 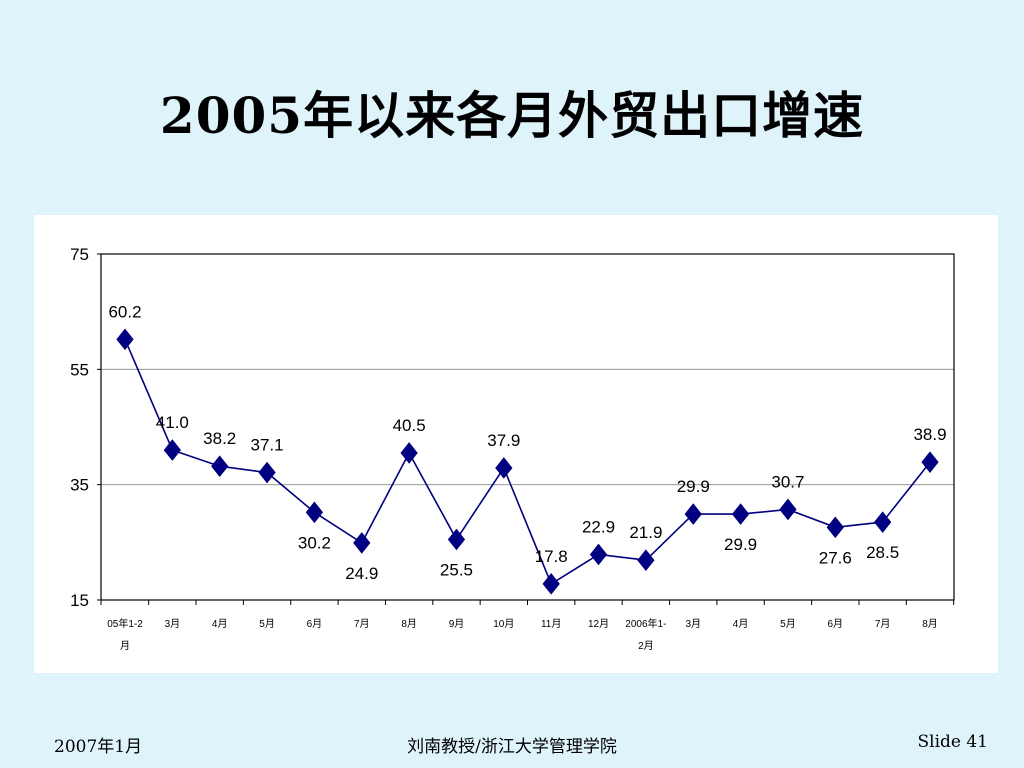 I want to click on y-tick-label: 75, so click(x=79, y=254).